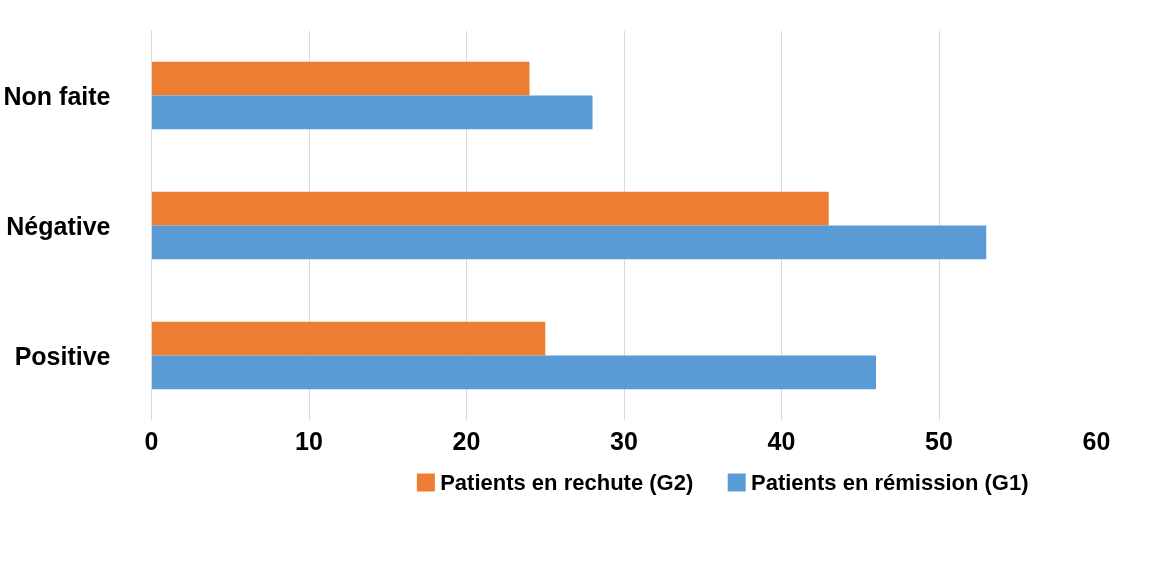 This screenshot has height=582, width=1168. Describe the element at coordinates (1096, 440) in the screenshot. I see `x-tick-label: 60` at that location.